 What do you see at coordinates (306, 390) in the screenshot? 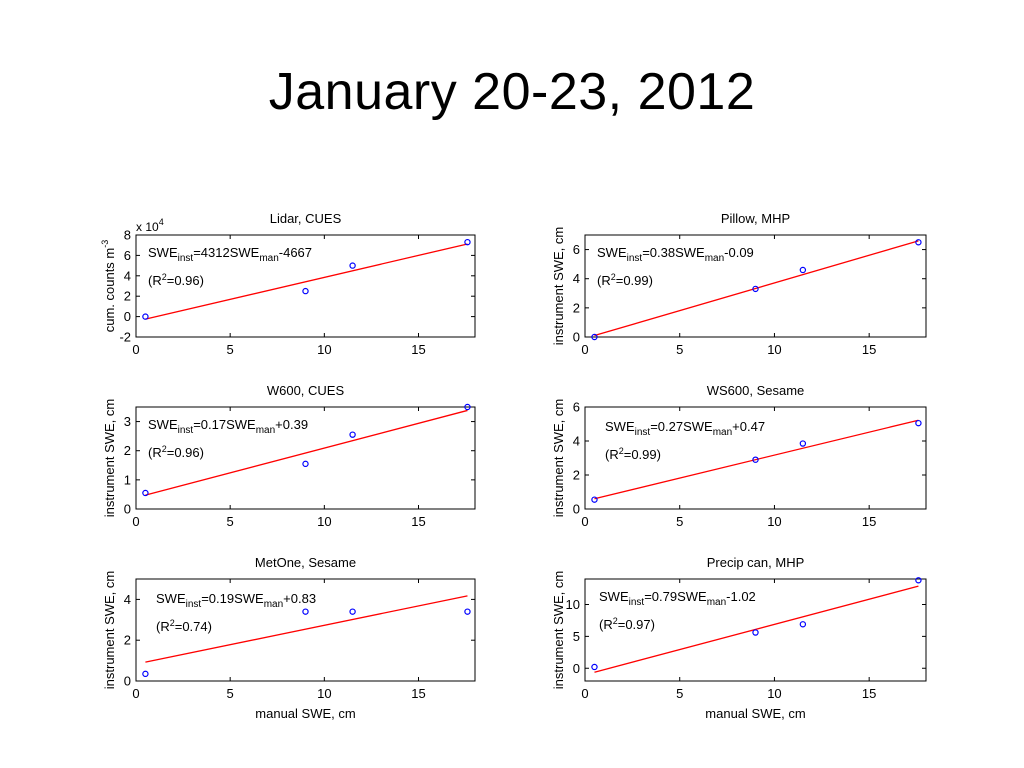
I see `chart-title: W600, CUES` at bounding box center [306, 390].